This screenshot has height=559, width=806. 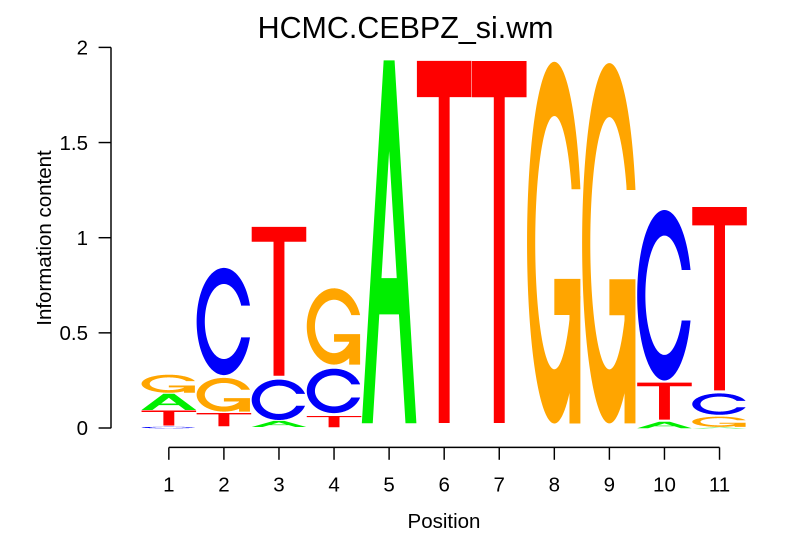 I want to click on svg-text: 0, so click(x=82, y=428).